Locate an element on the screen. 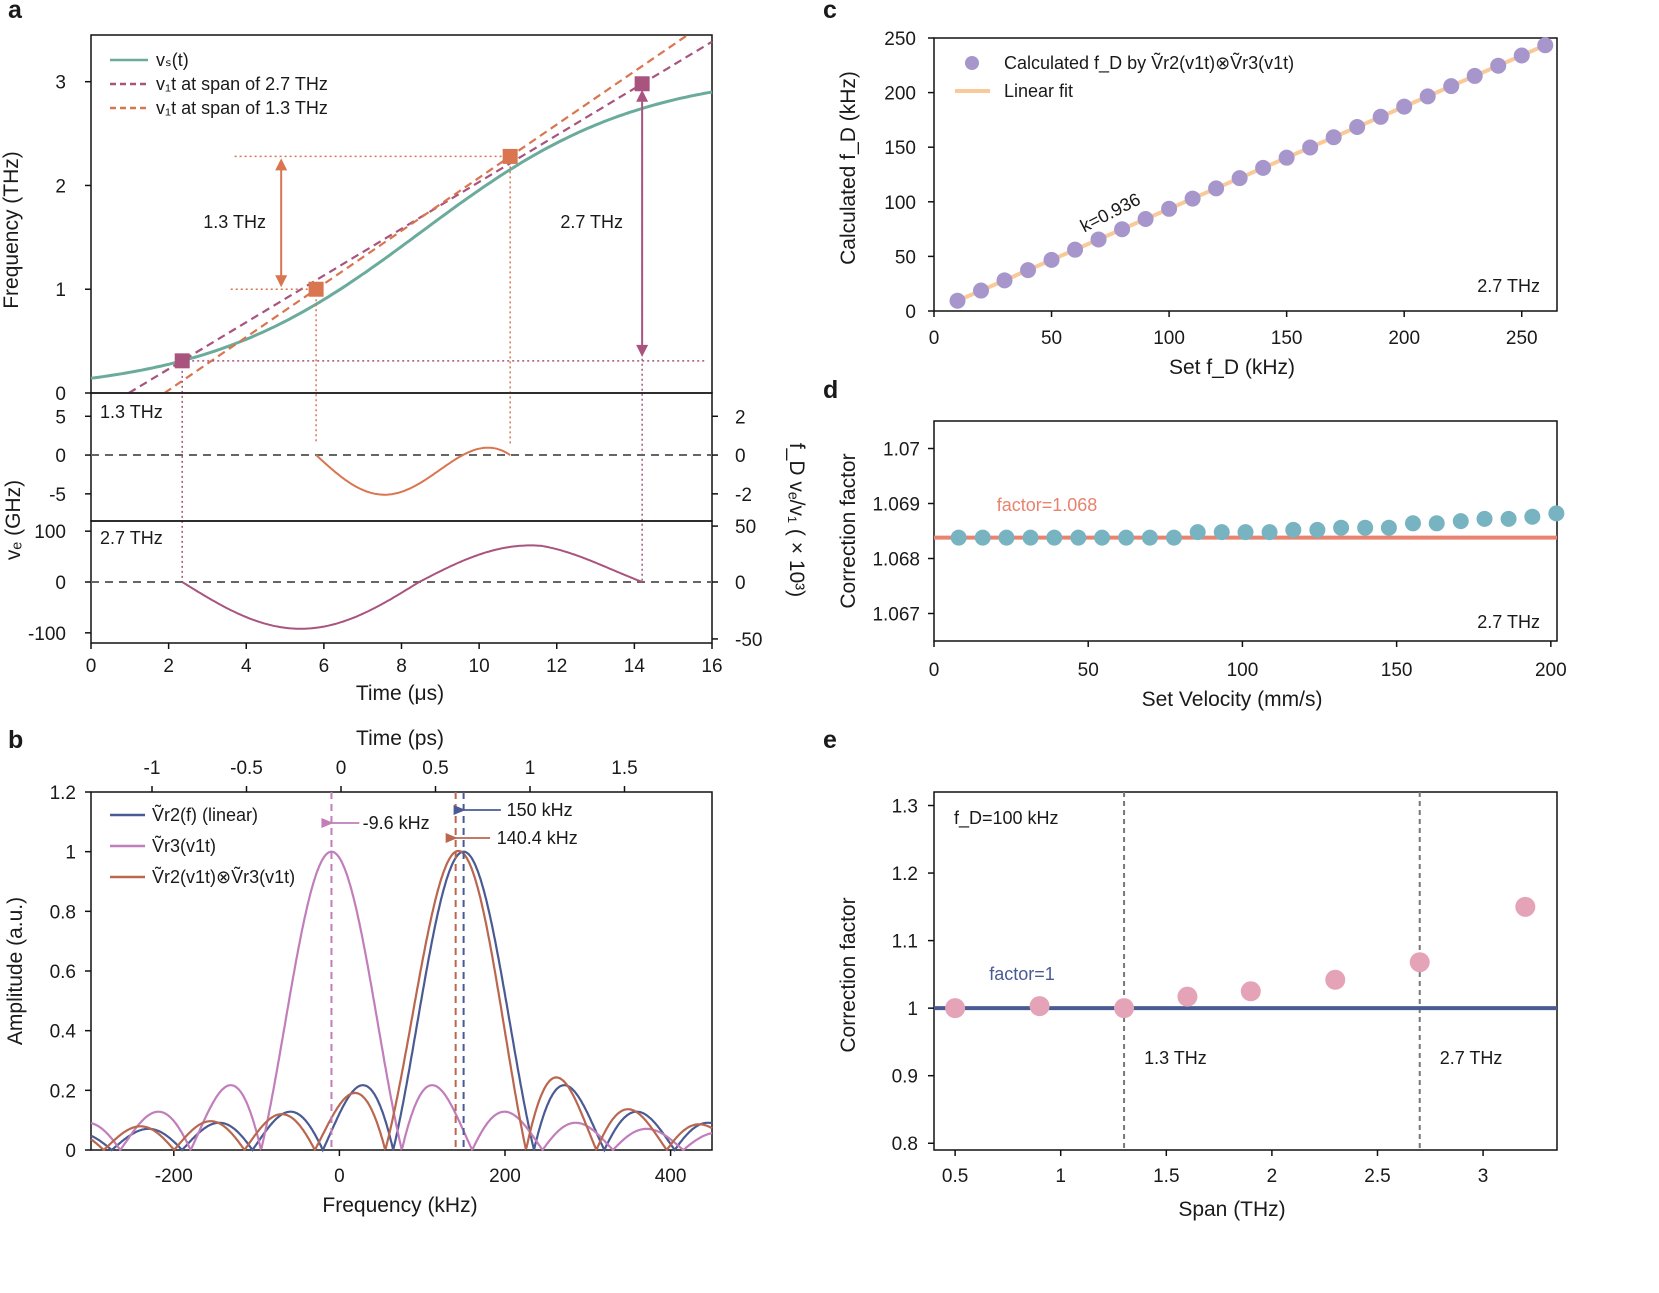 The height and width of the screenshot is (1293, 1659). span-vline-label-2: 2.7 THz is located at coordinates (1471, 1058).